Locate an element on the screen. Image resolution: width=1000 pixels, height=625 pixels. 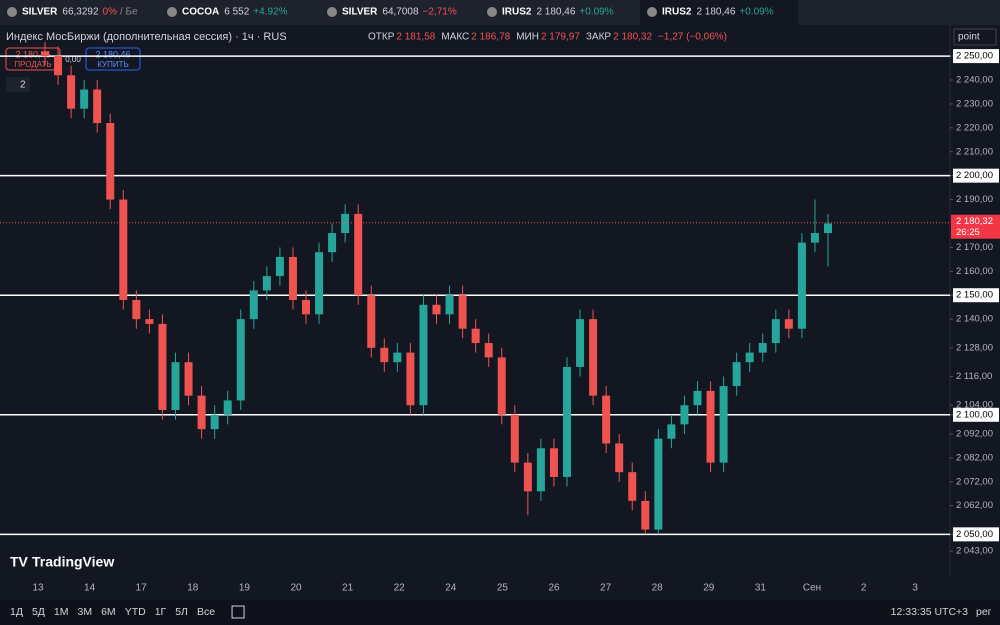
y-tick-label: 2 100,00 is located at coordinates (974, 414).